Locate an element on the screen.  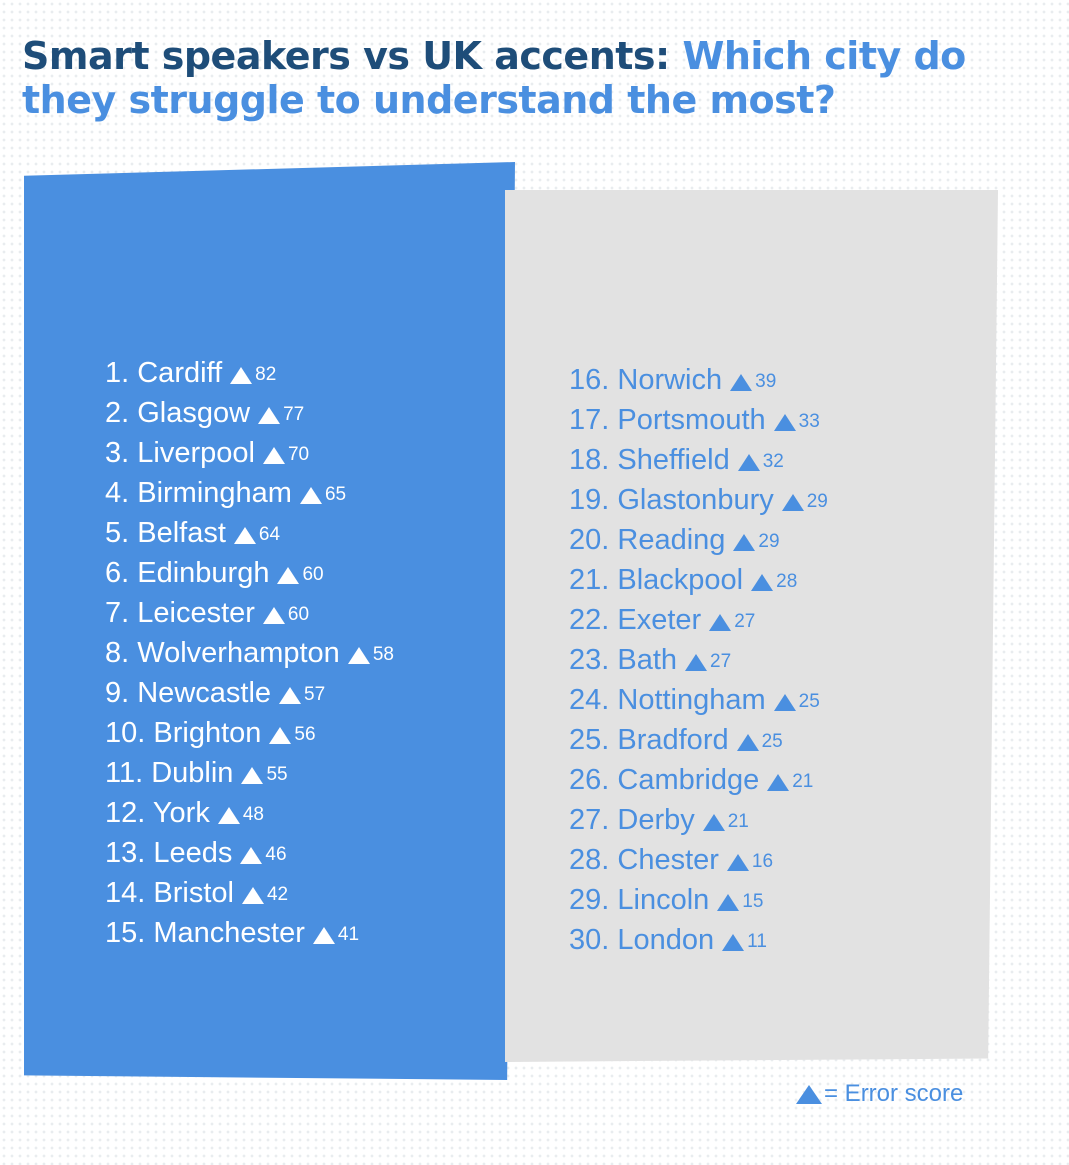
city-row: 22. Exeter 27 is located at coordinates (698, 620).